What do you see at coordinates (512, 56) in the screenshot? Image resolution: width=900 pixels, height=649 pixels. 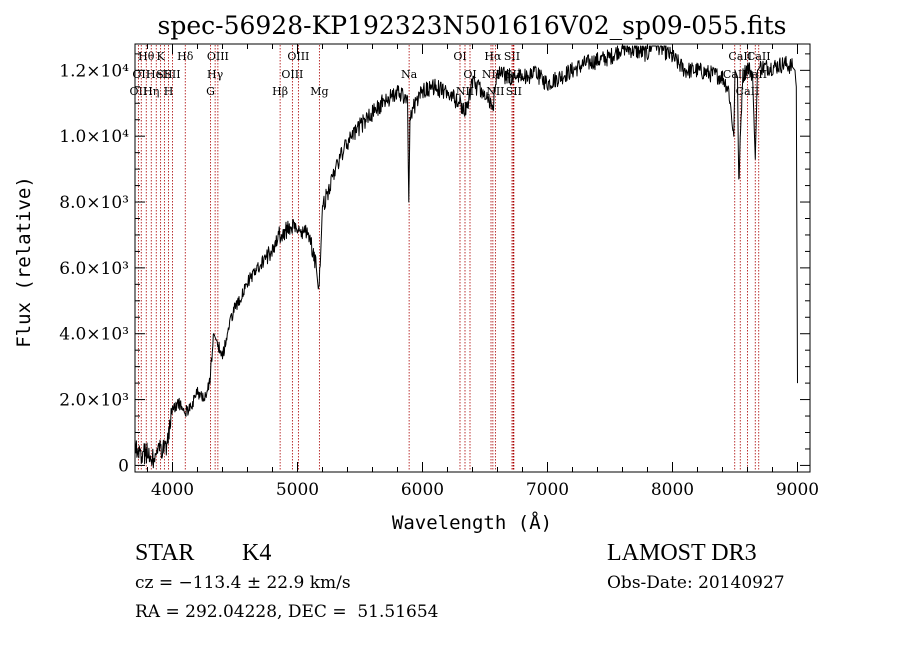 I see `line-marker-label-24: SII` at bounding box center [512, 56].